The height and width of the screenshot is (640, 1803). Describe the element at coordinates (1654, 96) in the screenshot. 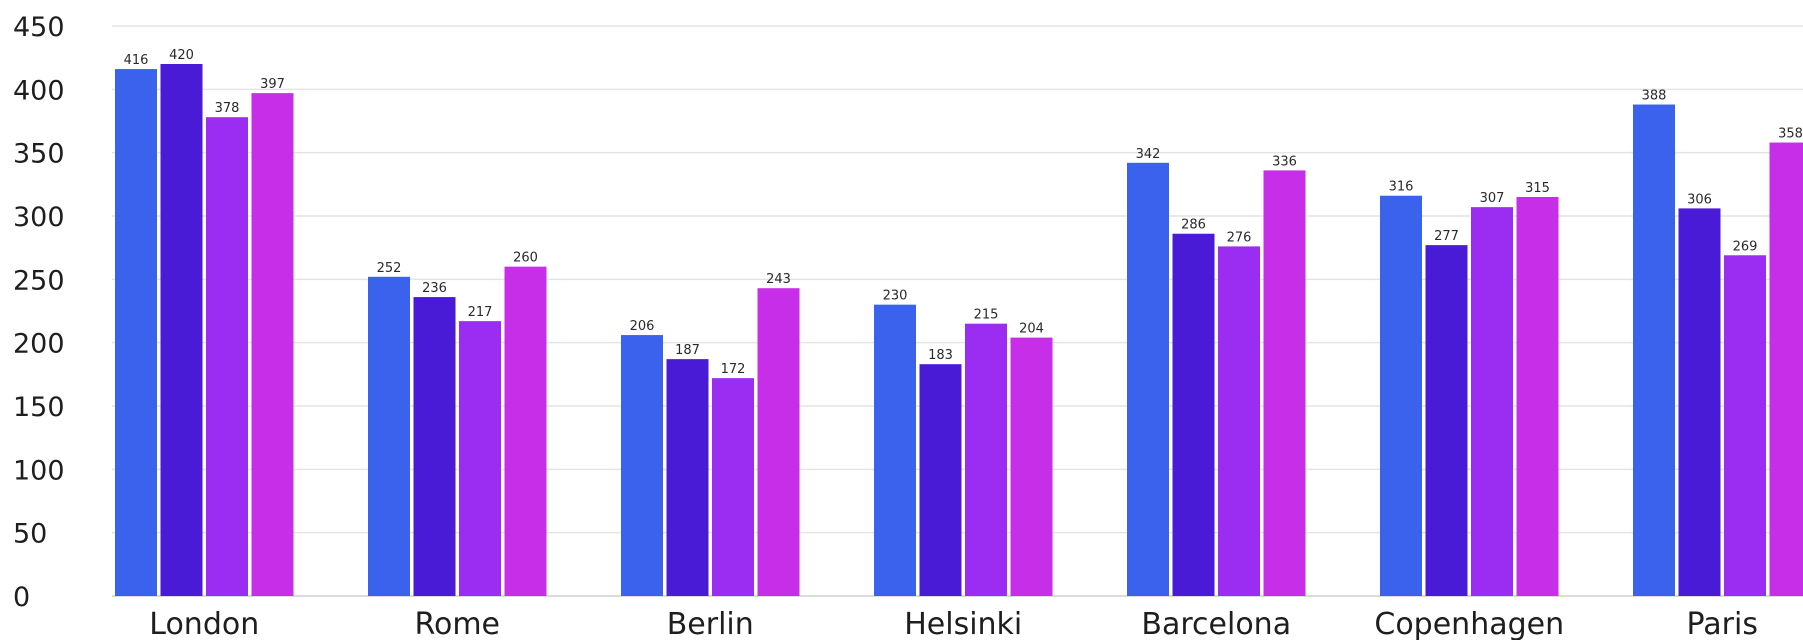

I see `data-label: 388` at that location.